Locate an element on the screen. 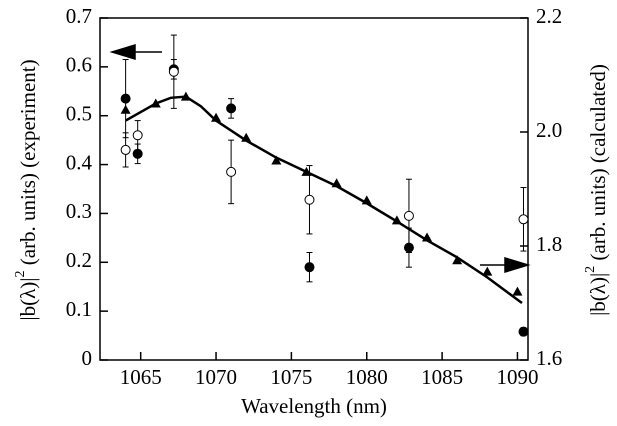 Image resolution: width=617 pixels, height=426 pixels. y-tick-label: 0.2 is located at coordinates (79, 260).